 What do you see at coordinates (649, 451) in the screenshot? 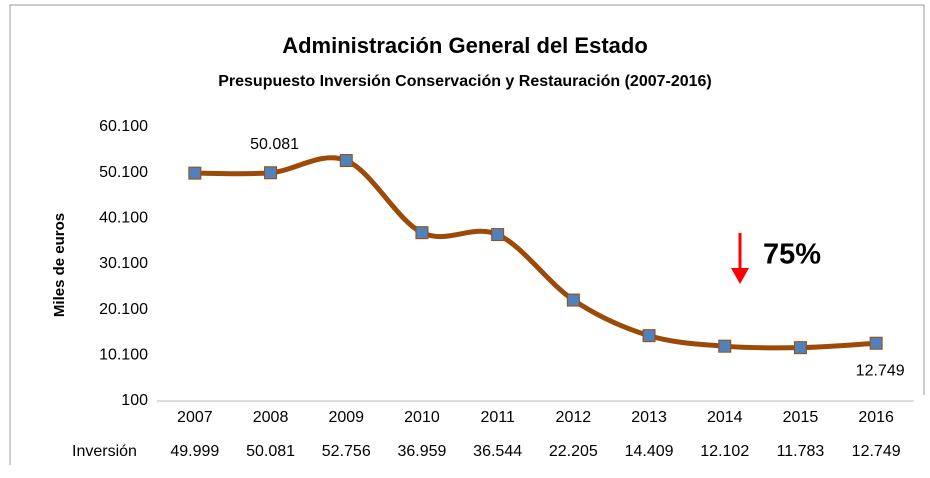
I see `table-value: 14.409` at bounding box center [649, 451].